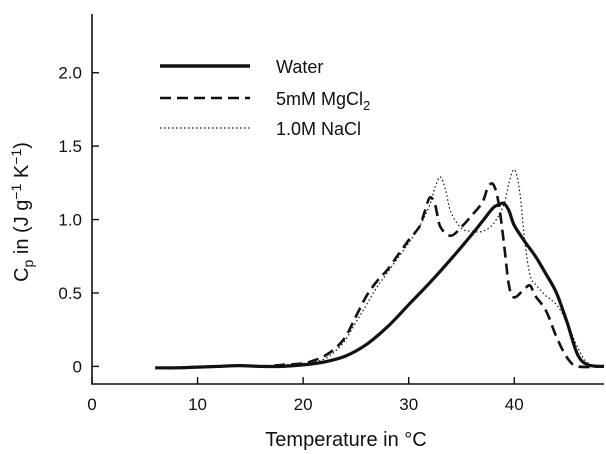 The width and height of the screenshot is (606, 454). I want to click on x-tick-label: 40, so click(514, 404).